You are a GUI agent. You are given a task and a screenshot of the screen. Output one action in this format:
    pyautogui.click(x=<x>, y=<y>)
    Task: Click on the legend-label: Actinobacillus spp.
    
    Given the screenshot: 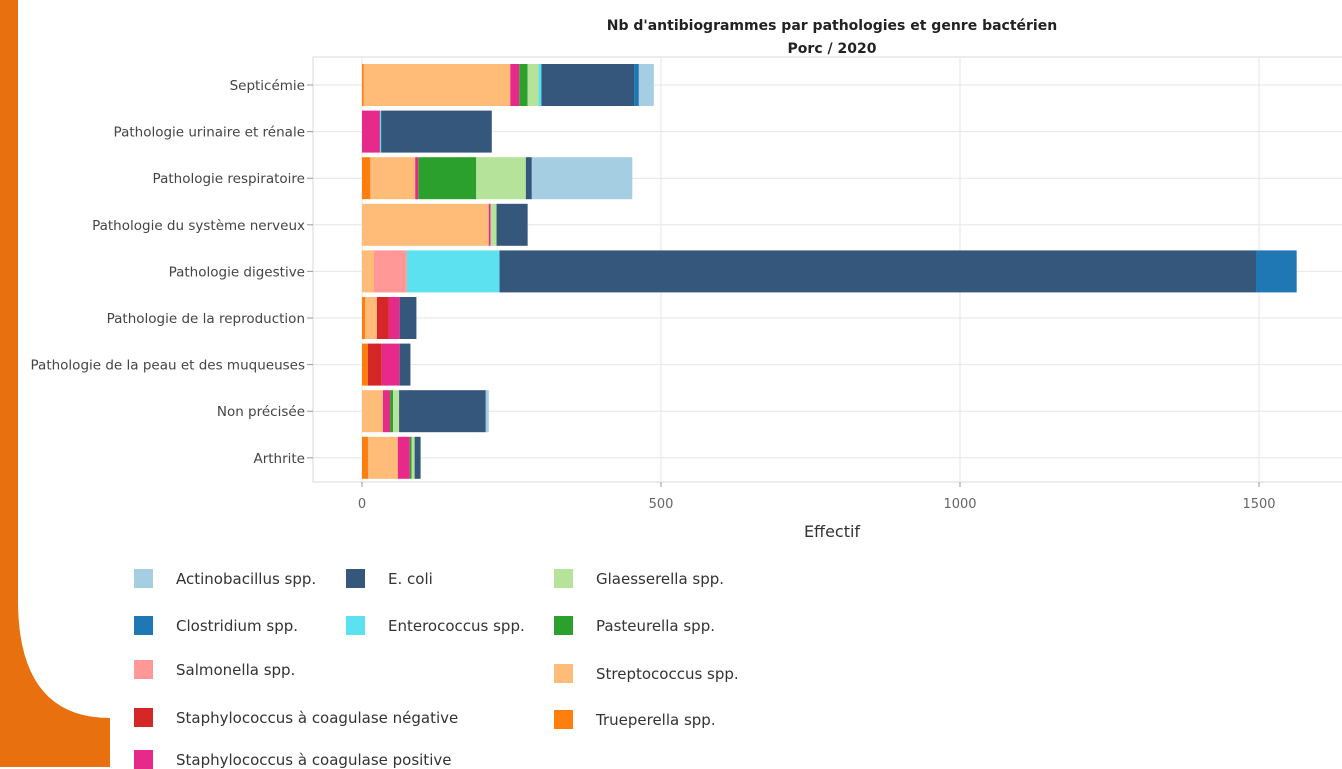 What is the action you would take?
    pyautogui.click(x=246, y=578)
    